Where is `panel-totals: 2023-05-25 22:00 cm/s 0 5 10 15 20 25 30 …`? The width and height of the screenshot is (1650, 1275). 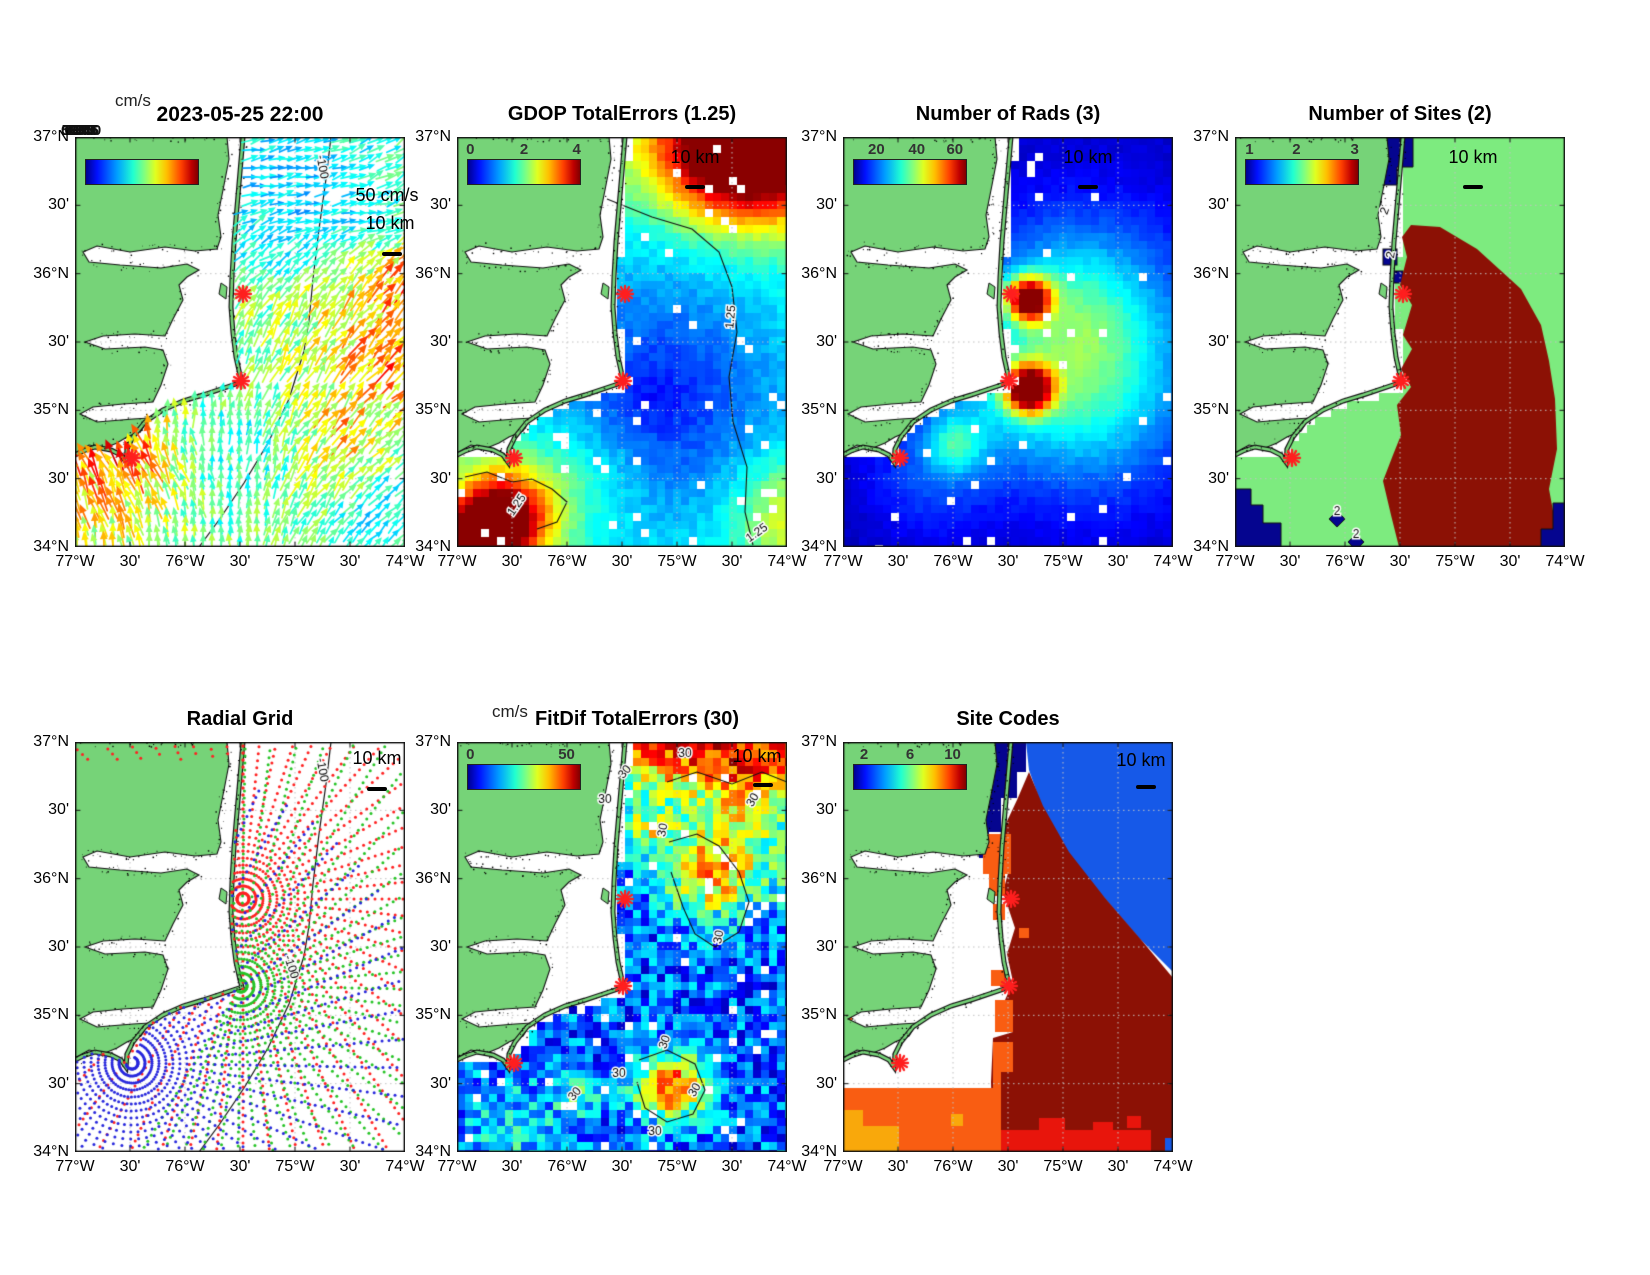 panel-totals: 2023-05-25 22:00 cm/s 0 5 10 15 20 25 30 … is located at coordinates (228, 330).